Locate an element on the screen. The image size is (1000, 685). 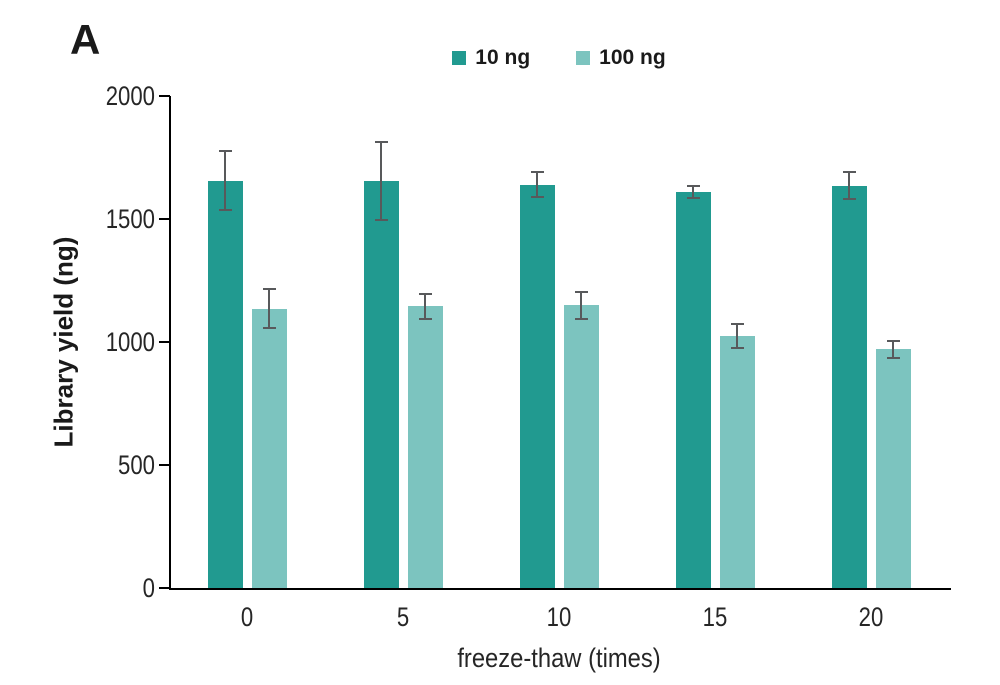
bar-100ng-x15 is located at coordinates (737, 461).